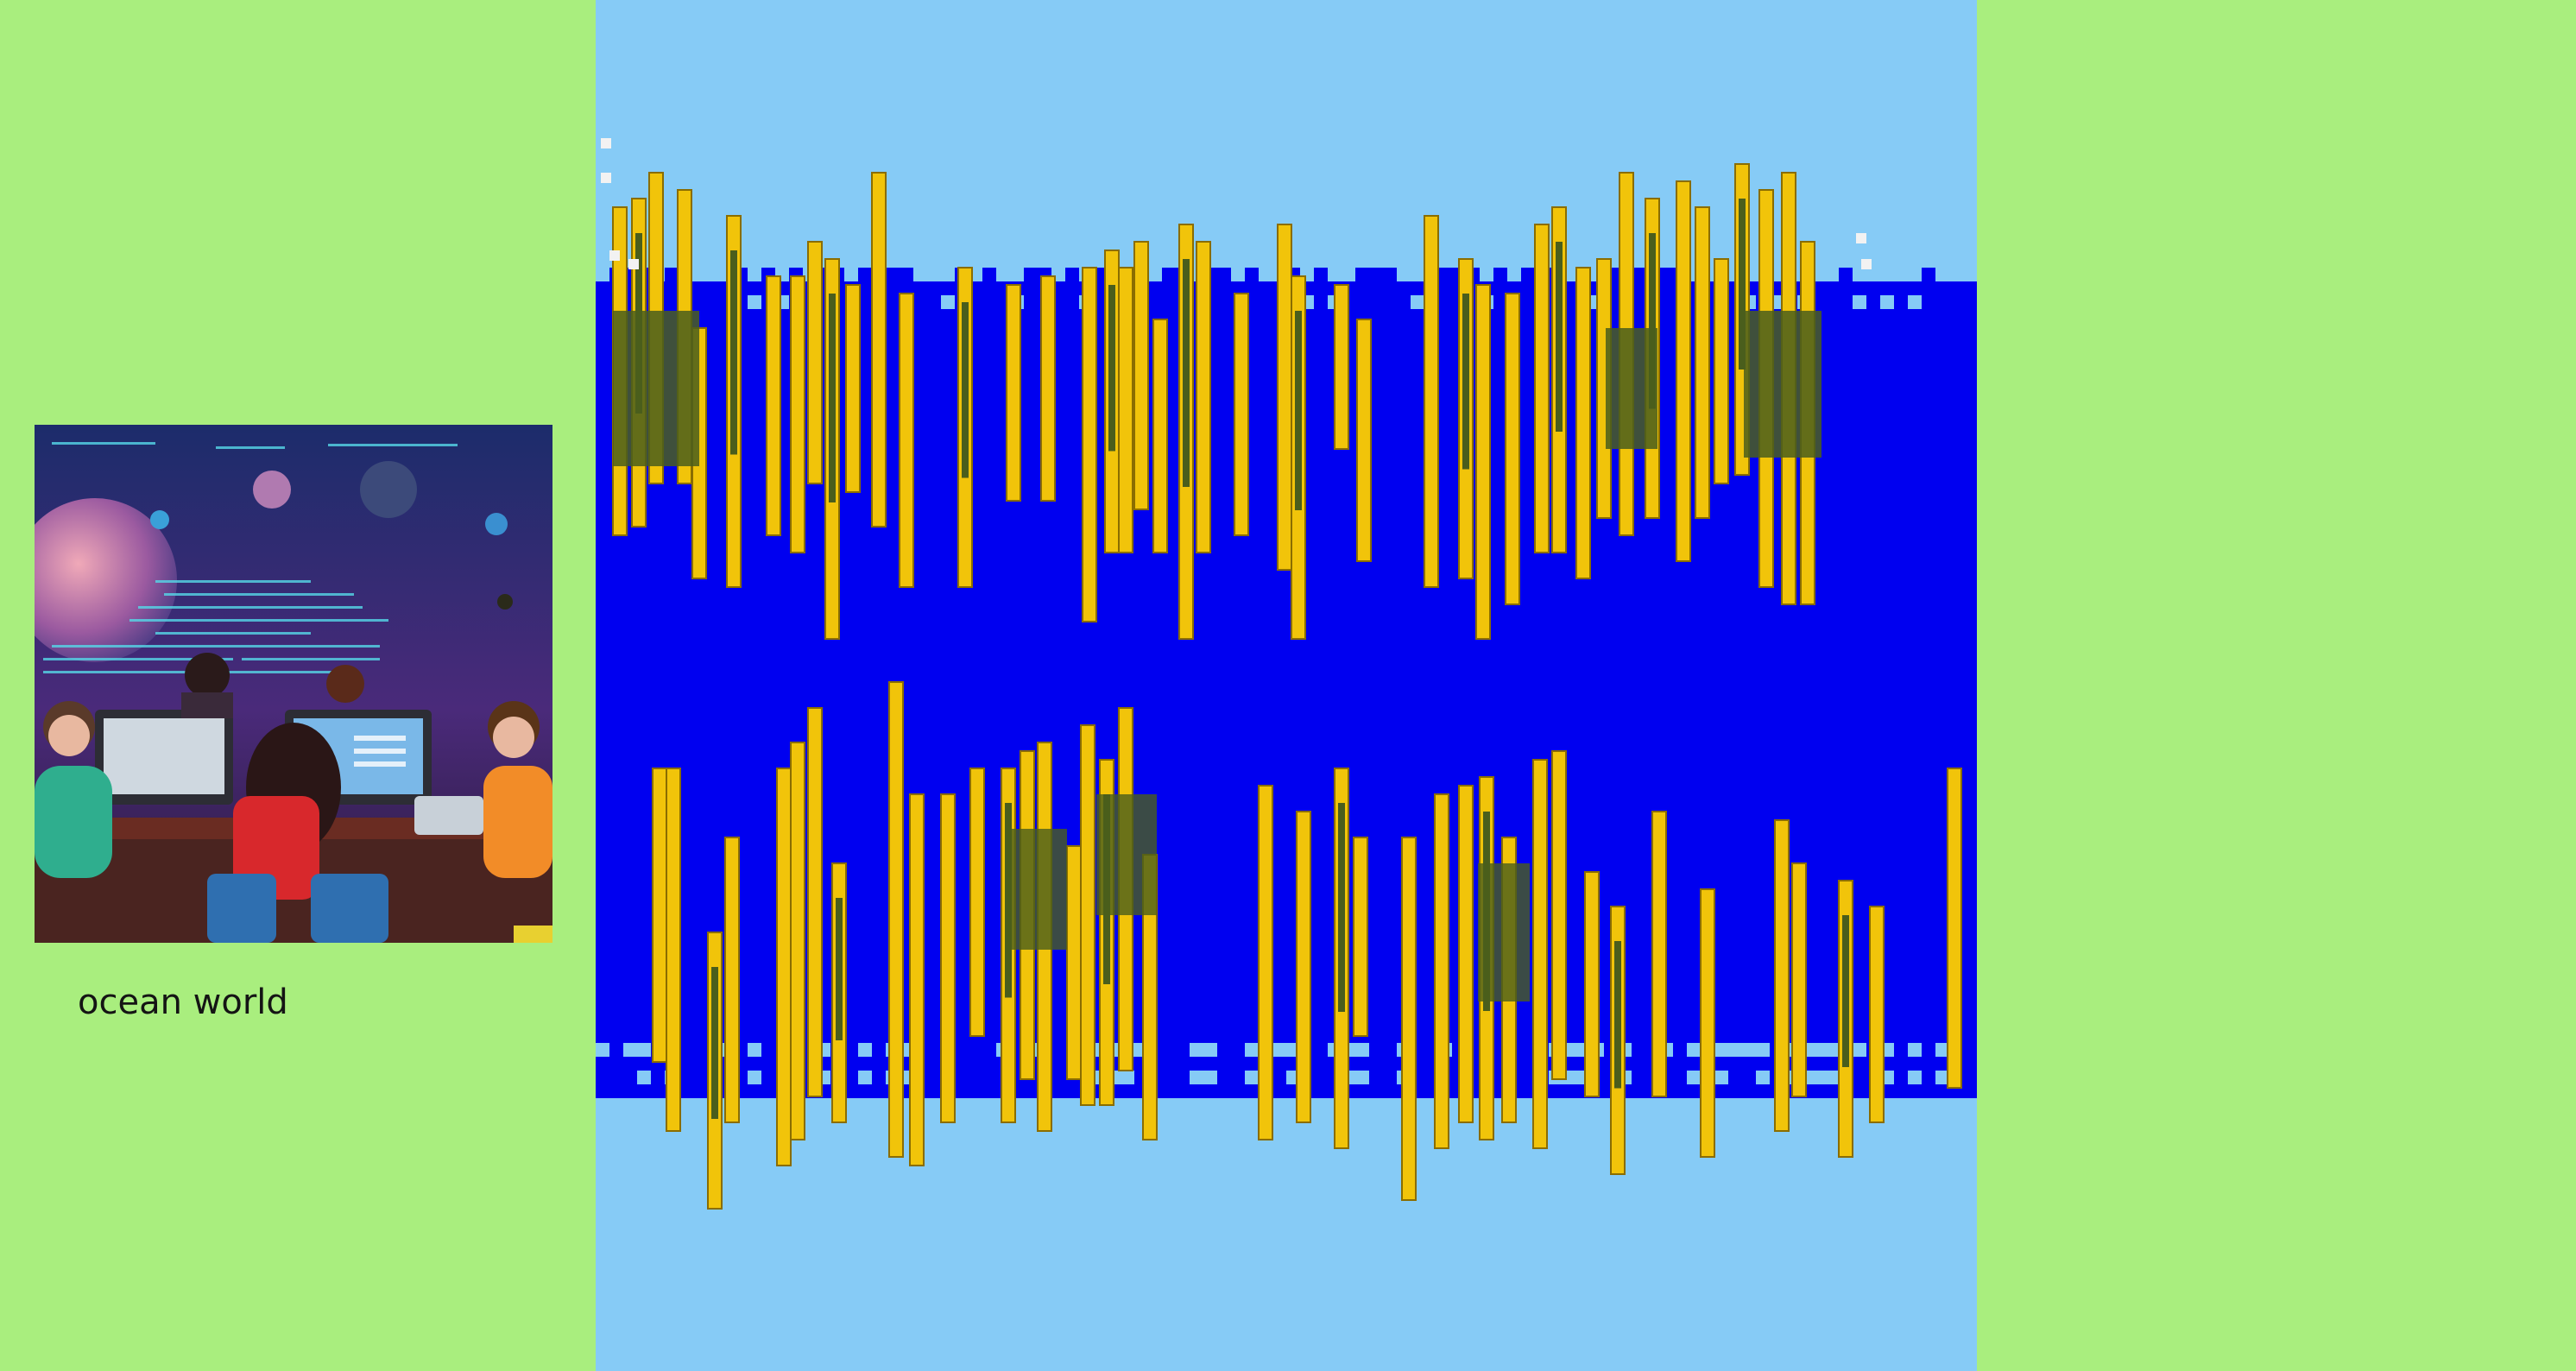 The height and width of the screenshot is (1371, 2576). I want to click on world-name-label: ocean world, so click(183, 1002).